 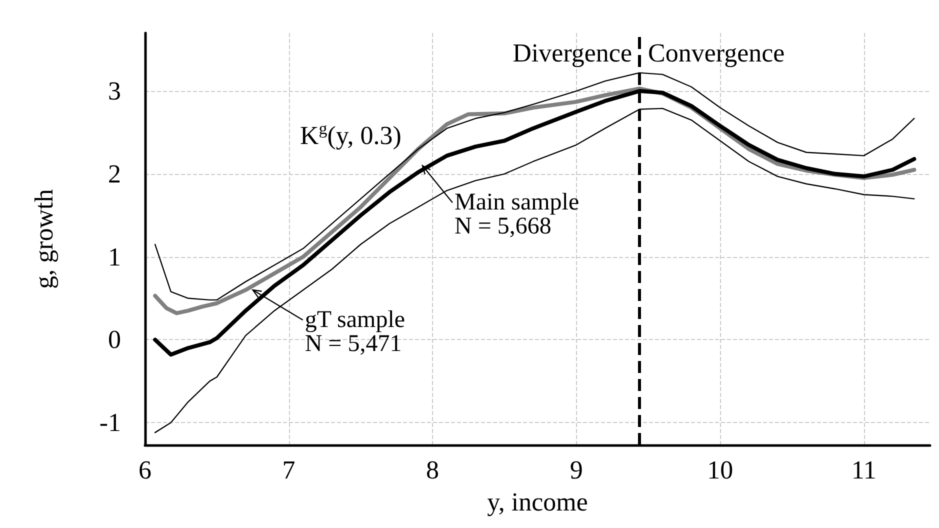 I want to click on x-tick-label: 9, so click(x=576, y=470).